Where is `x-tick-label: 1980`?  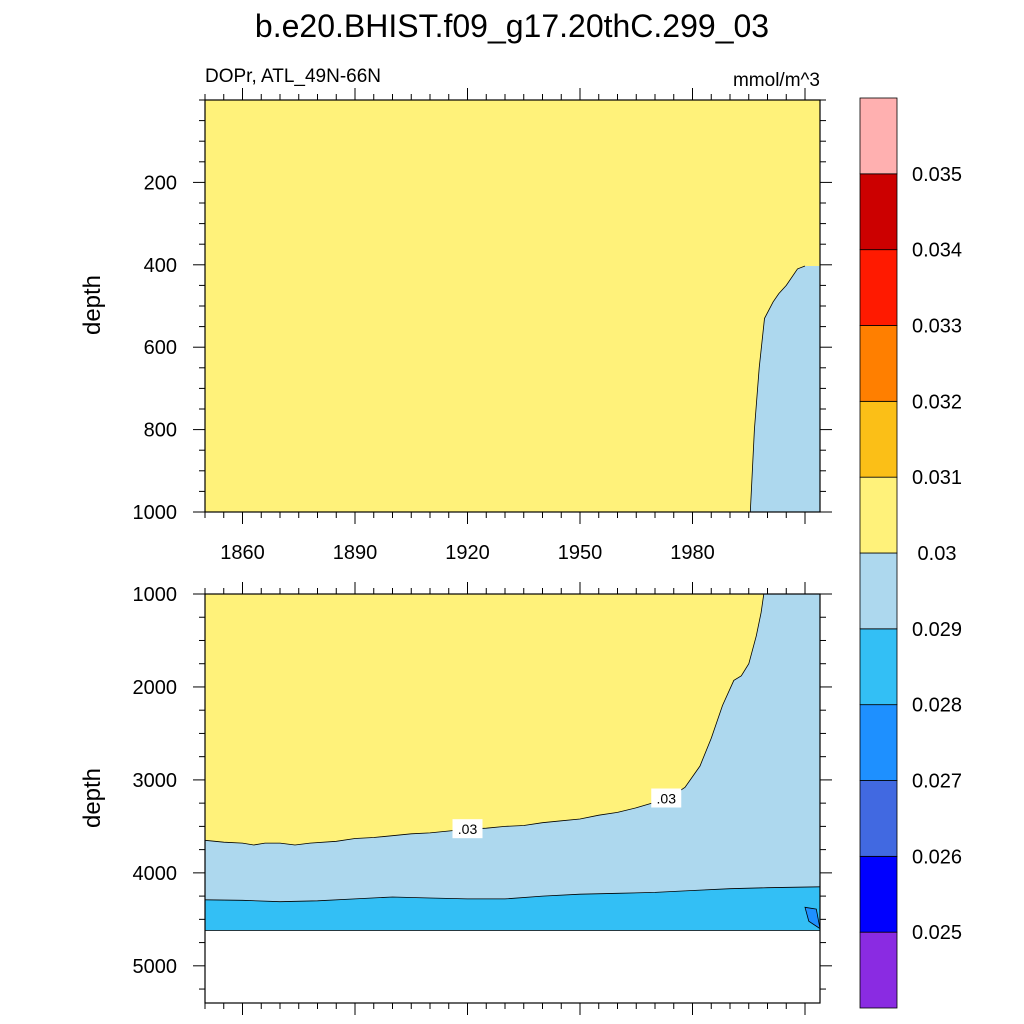 x-tick-label: 1980 is located at coordinates (692, 553).